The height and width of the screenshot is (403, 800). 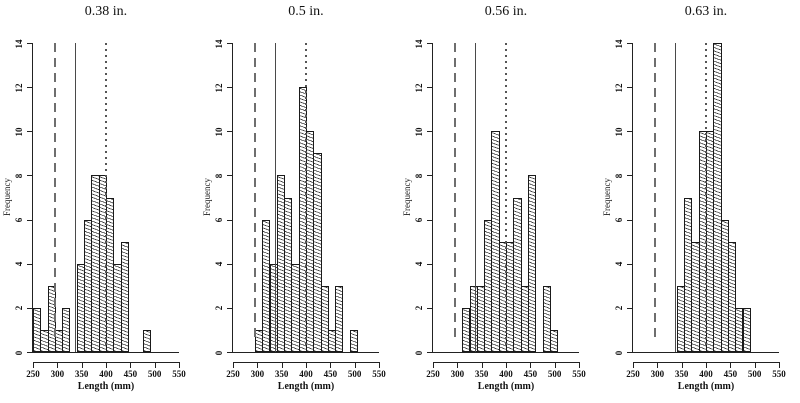 I want to click on panel-title: 0.56 in., so click(x=506, y=11).